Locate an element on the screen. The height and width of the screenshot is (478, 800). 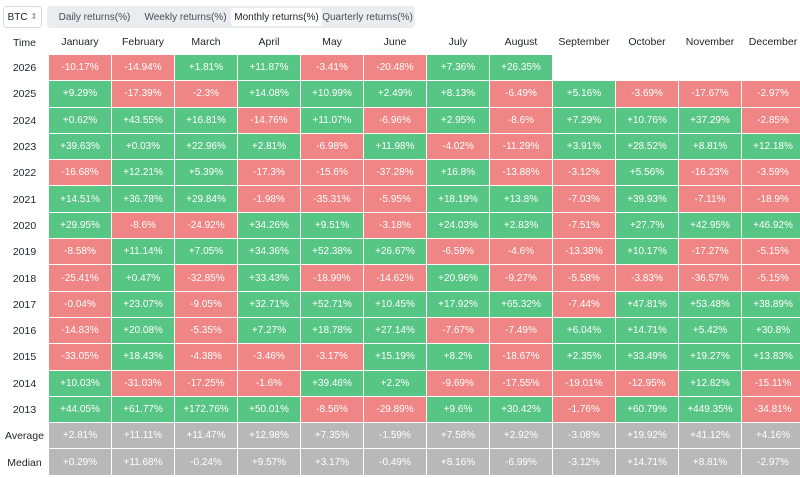
row-label-year: 2026 is located at coordinates (24, 68).